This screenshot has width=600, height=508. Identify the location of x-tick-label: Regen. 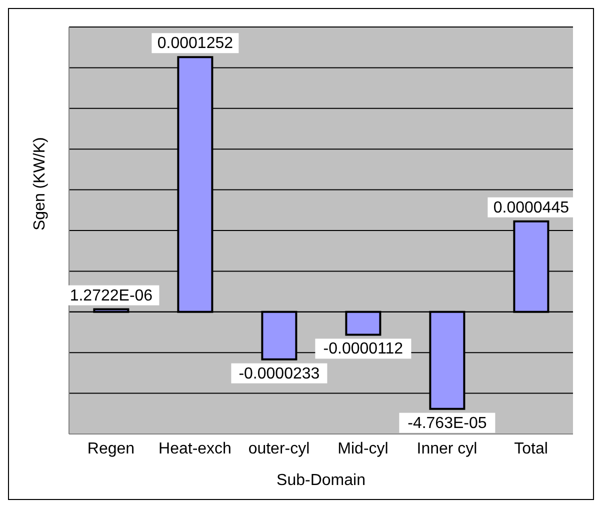
(111, 449).